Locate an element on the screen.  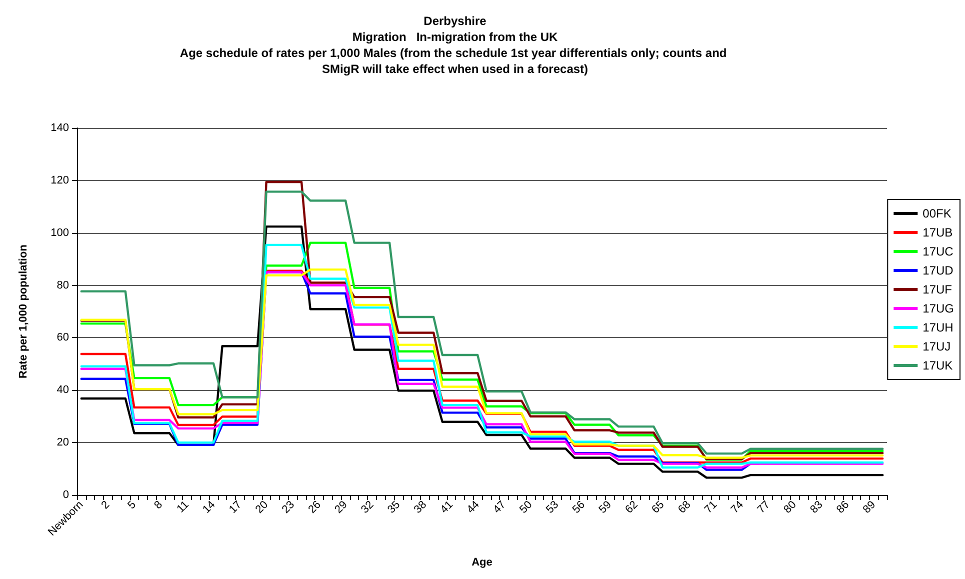
x-tick-label: 59 is located at coordinates (605, 507).